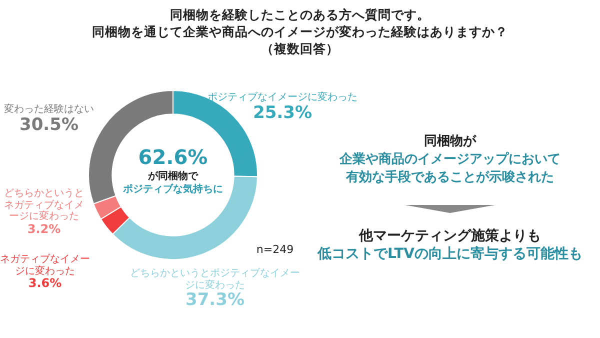 The image size is (600, 338). I want to click on chart-subtitle: 同梱物を通じて企業や商品へのイメージが変わった経験はありますか？, so click(300, 32).